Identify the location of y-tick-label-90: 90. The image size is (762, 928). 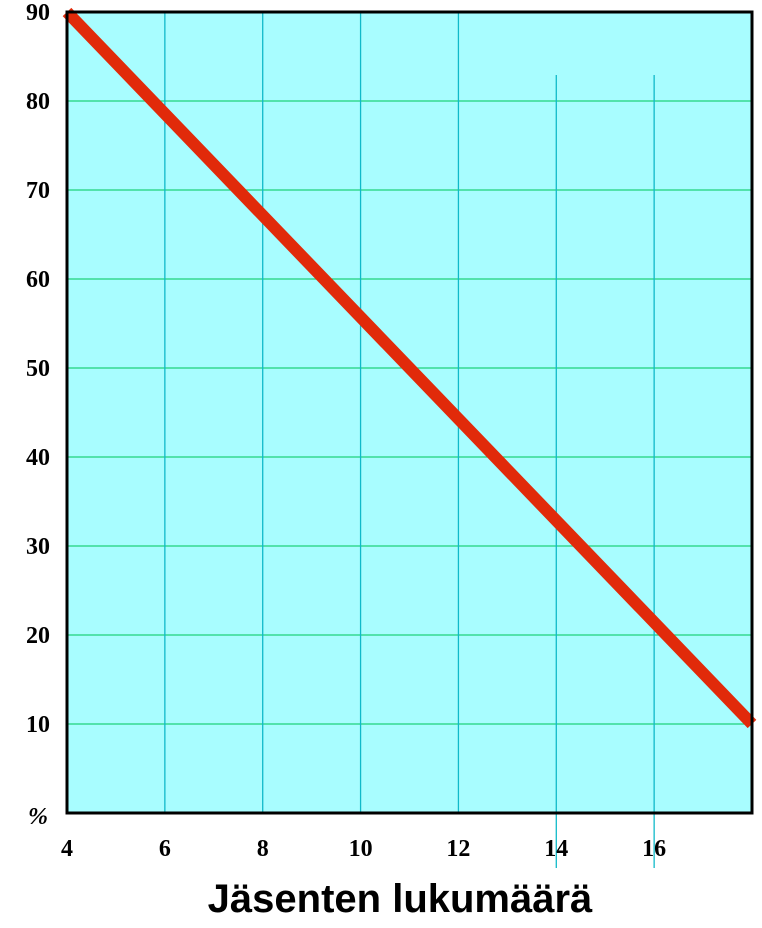
(38, 13).